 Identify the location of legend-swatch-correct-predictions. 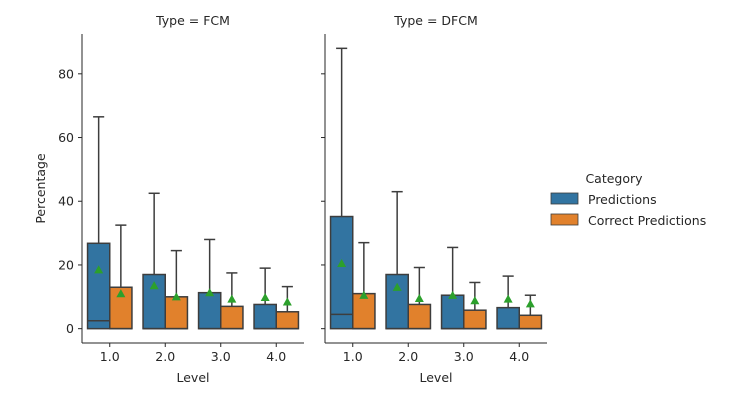
(564, 219).